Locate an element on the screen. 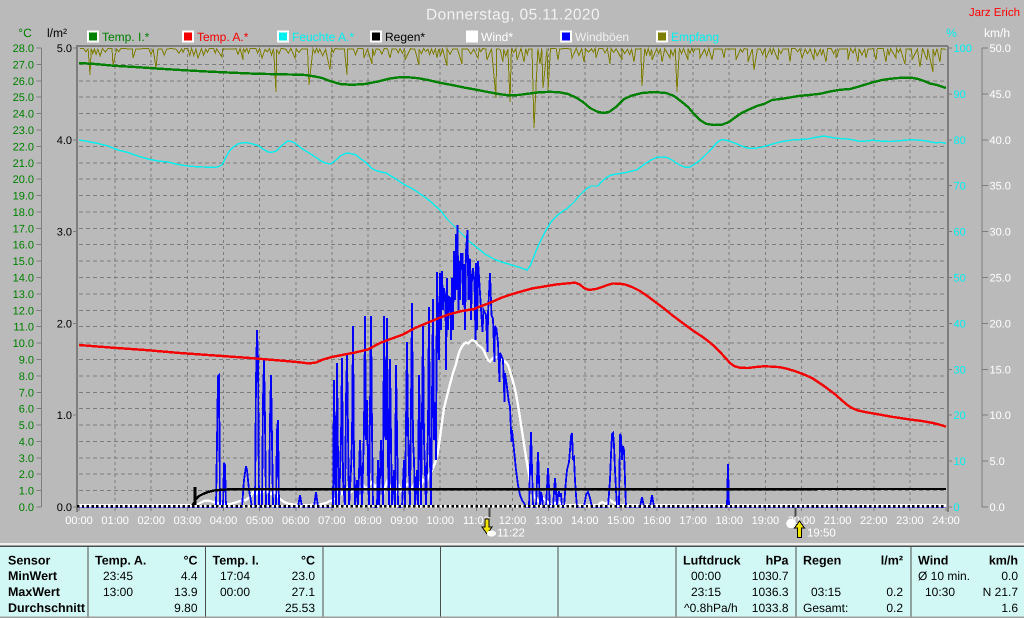  svg-text: Durchschnitt is located at coordinates (47, 608).